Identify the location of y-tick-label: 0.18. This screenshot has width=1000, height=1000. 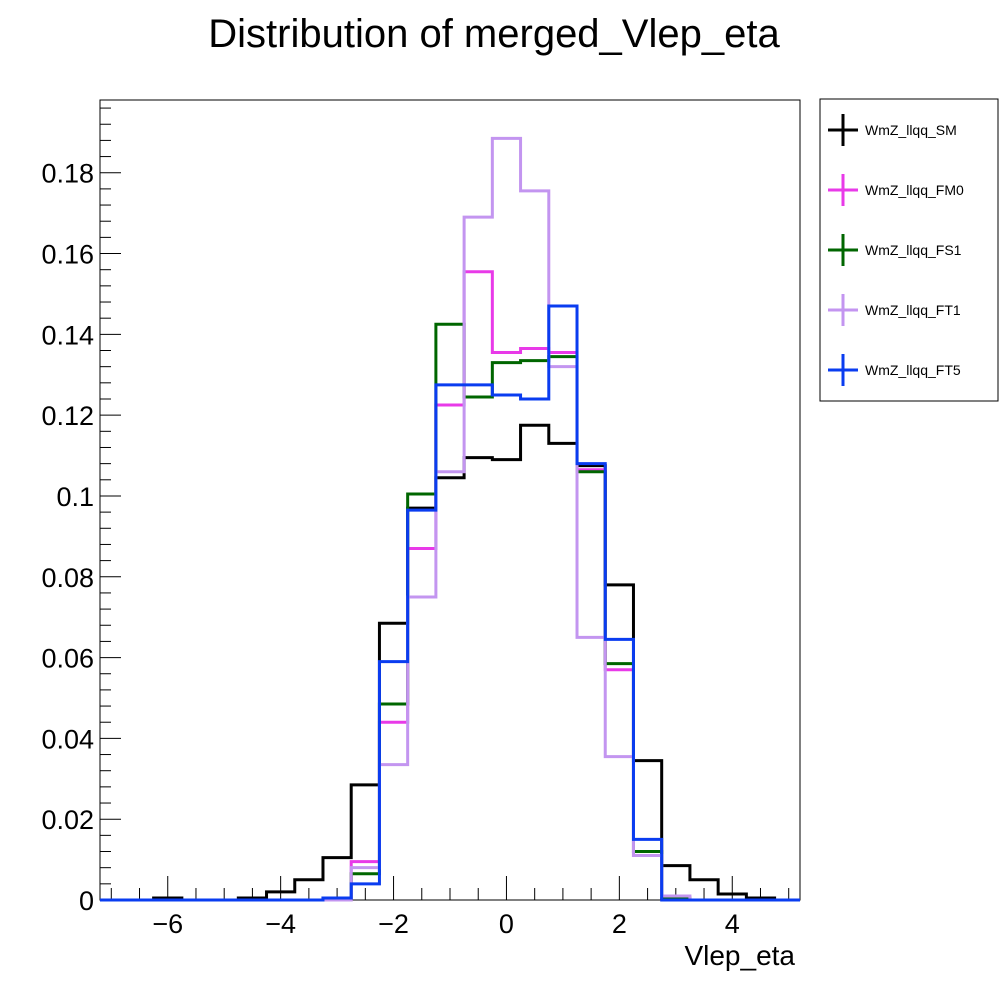
(67, 174).